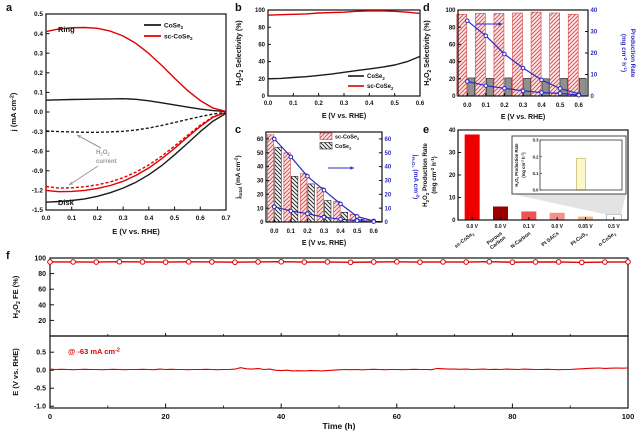  Describe the element at coordinates (103, 153) in the screenshot. I see `svg-text: H2O2` at that location.